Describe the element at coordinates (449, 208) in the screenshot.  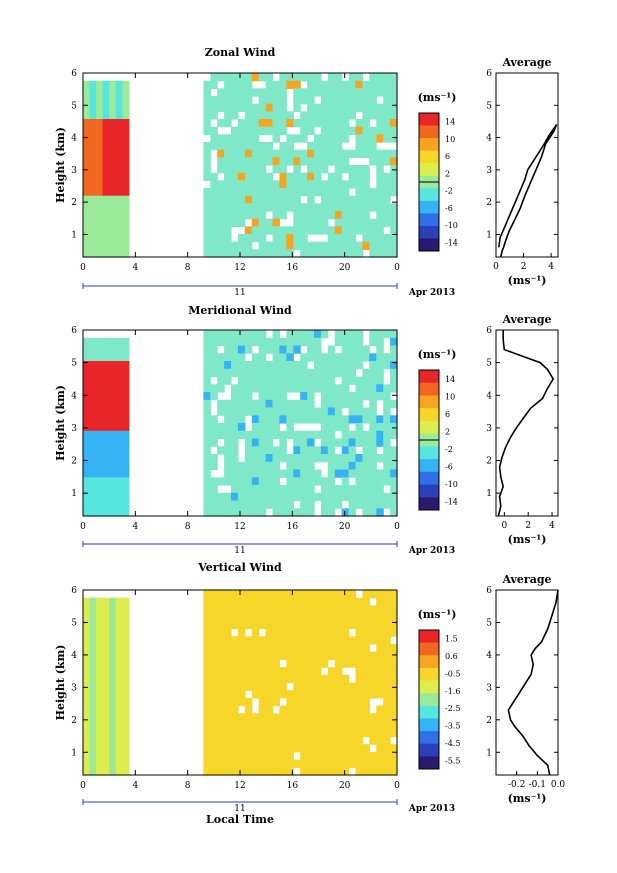
I see `colorbar-tick-label: -6` at that location.